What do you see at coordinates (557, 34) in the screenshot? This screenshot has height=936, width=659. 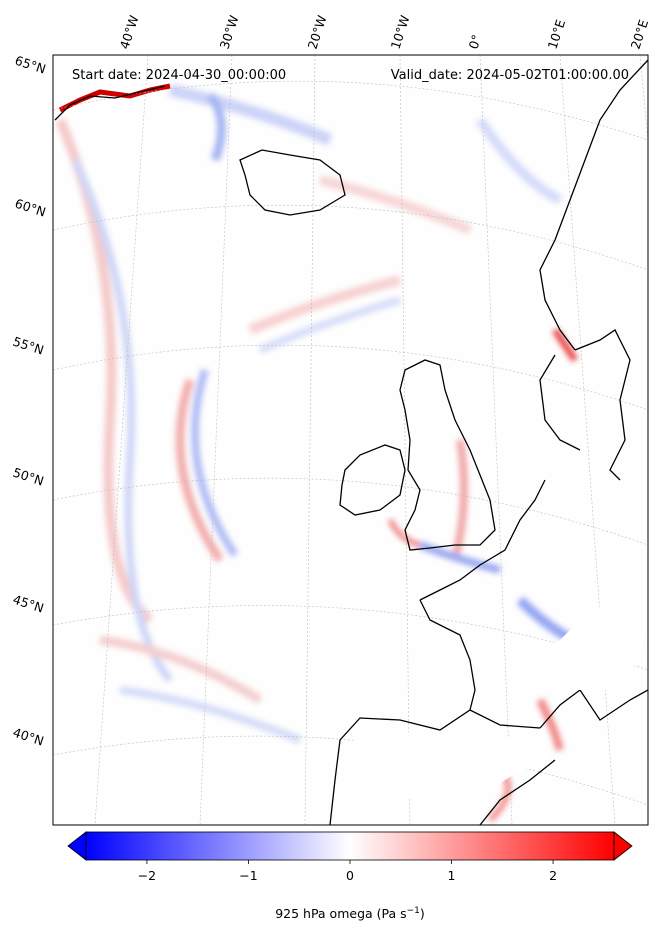 I see `lon-label: 10°E` at bounding box center [557, 34].